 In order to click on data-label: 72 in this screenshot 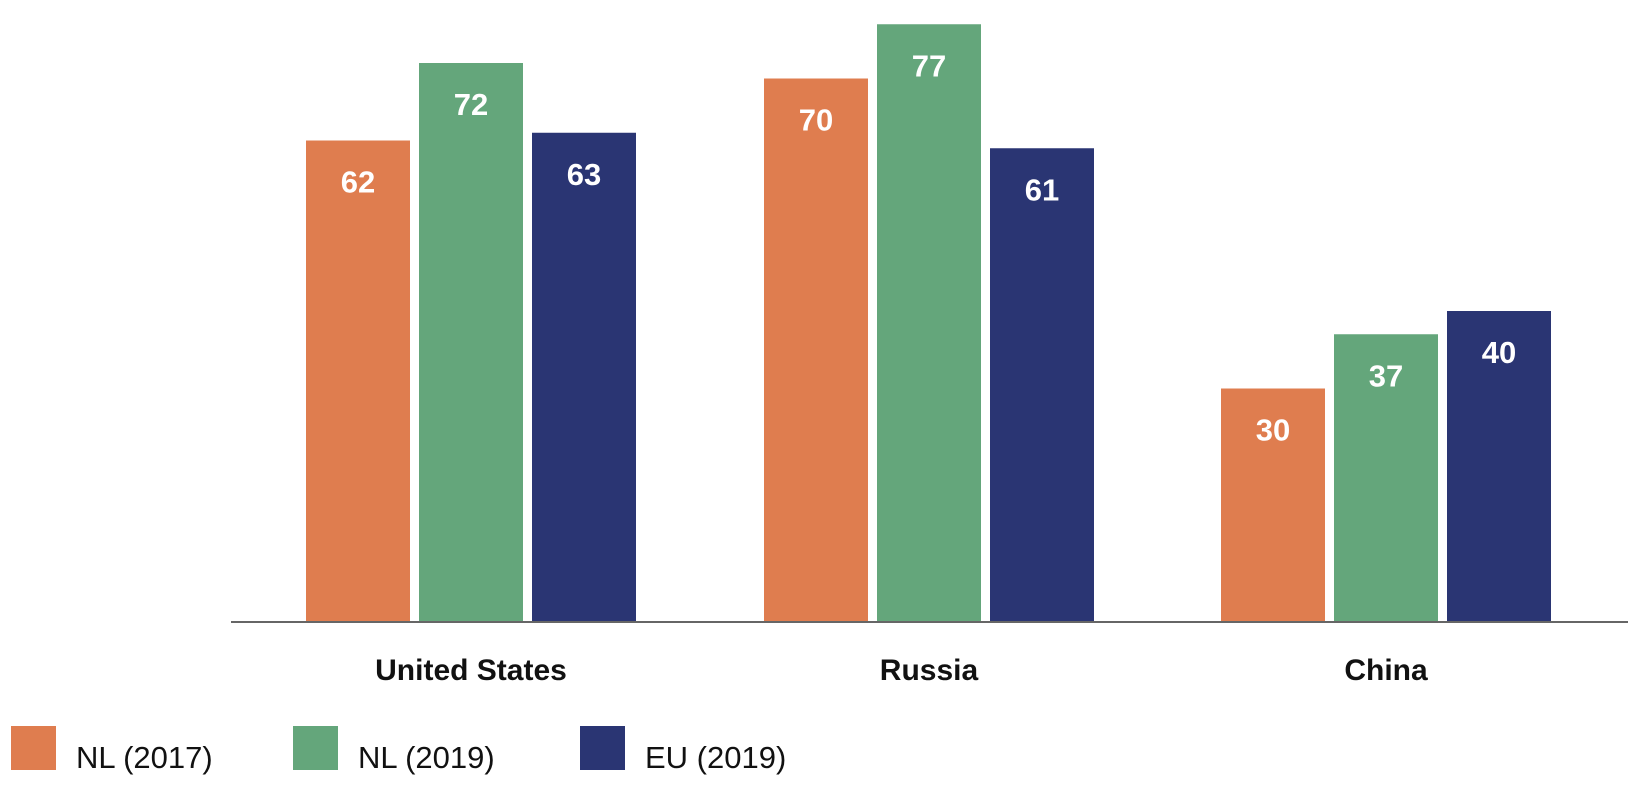, I will do `click(471, 104)`.